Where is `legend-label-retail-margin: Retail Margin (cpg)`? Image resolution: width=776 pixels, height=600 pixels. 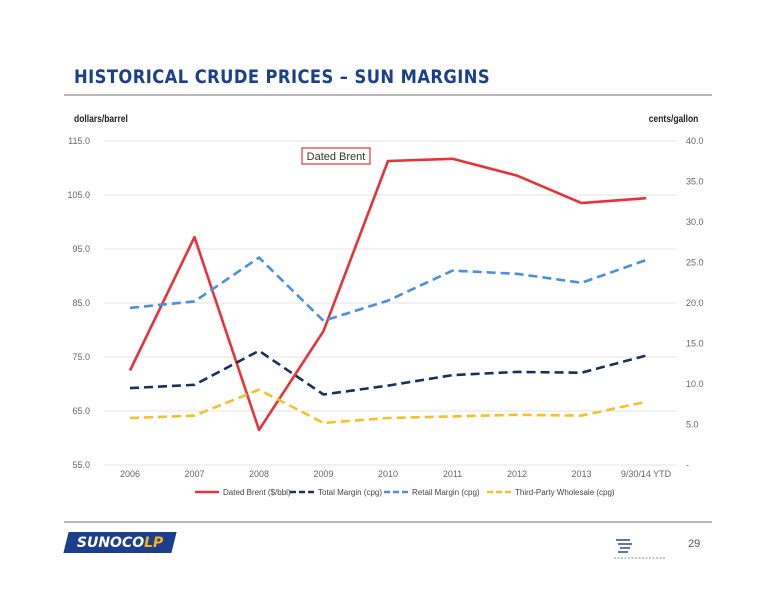 legend-label-retail-margin: Retail Margin (cpg) is located at coordinates (446, 492).